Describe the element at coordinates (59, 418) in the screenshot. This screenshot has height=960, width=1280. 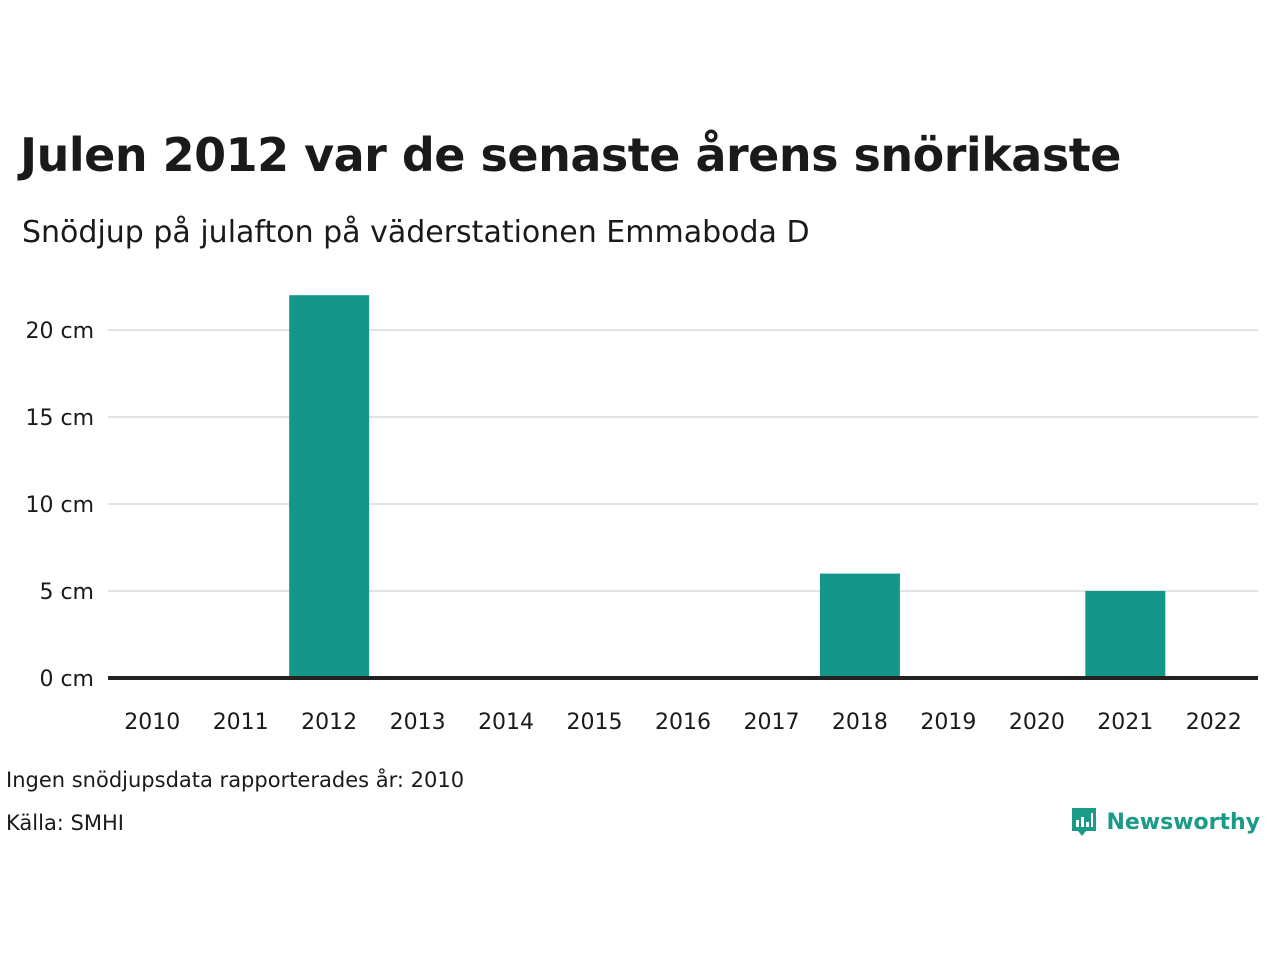
I see `y-tick-label: 15 cm` at that location.